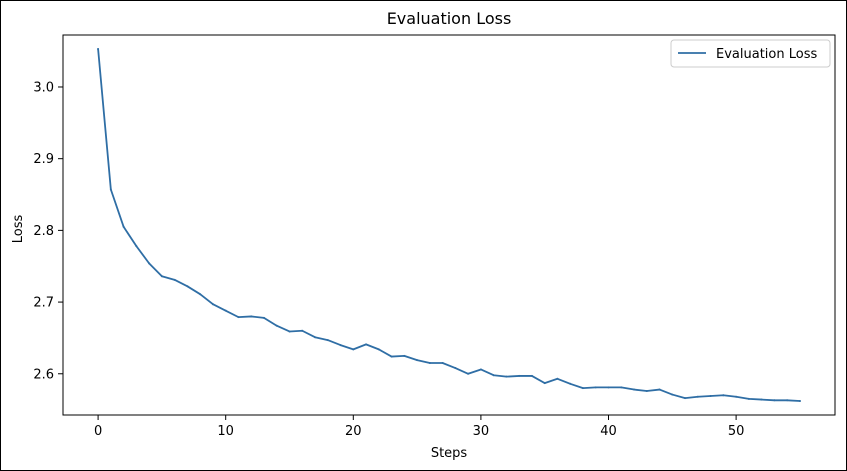  What do you see at coordinates (449, 18) in the screenshot?
I see `chart-title: Evaluation Loss` at bounding box center [449, 18].